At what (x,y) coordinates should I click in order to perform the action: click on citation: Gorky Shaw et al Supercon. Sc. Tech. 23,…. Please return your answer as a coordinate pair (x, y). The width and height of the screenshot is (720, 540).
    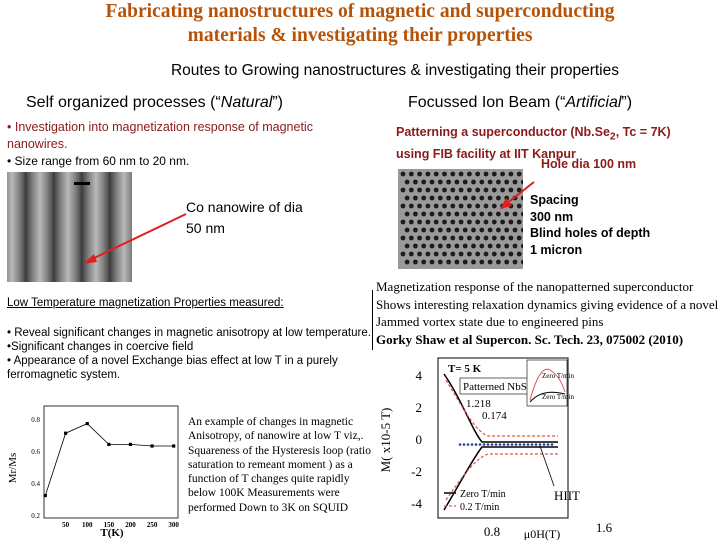
    Looking at the image, I should click on (530, 339).